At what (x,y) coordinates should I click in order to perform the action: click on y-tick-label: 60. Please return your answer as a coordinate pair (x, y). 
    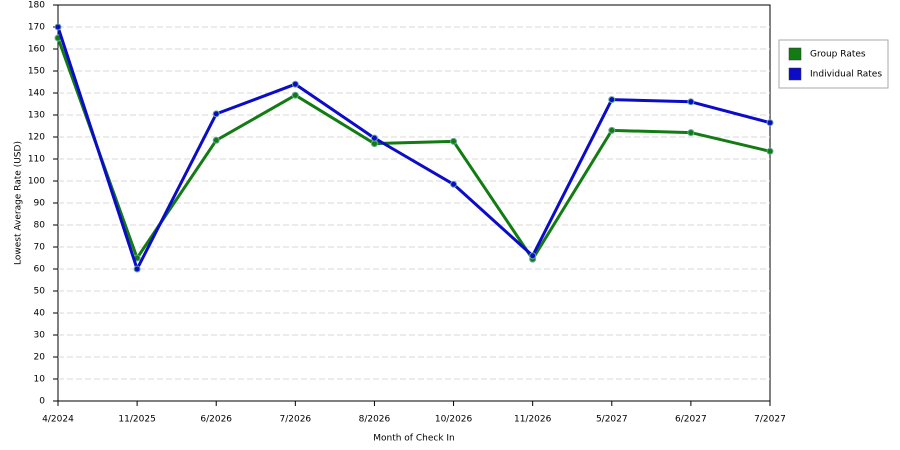
    Looking at the image, I should click on (40, 270).